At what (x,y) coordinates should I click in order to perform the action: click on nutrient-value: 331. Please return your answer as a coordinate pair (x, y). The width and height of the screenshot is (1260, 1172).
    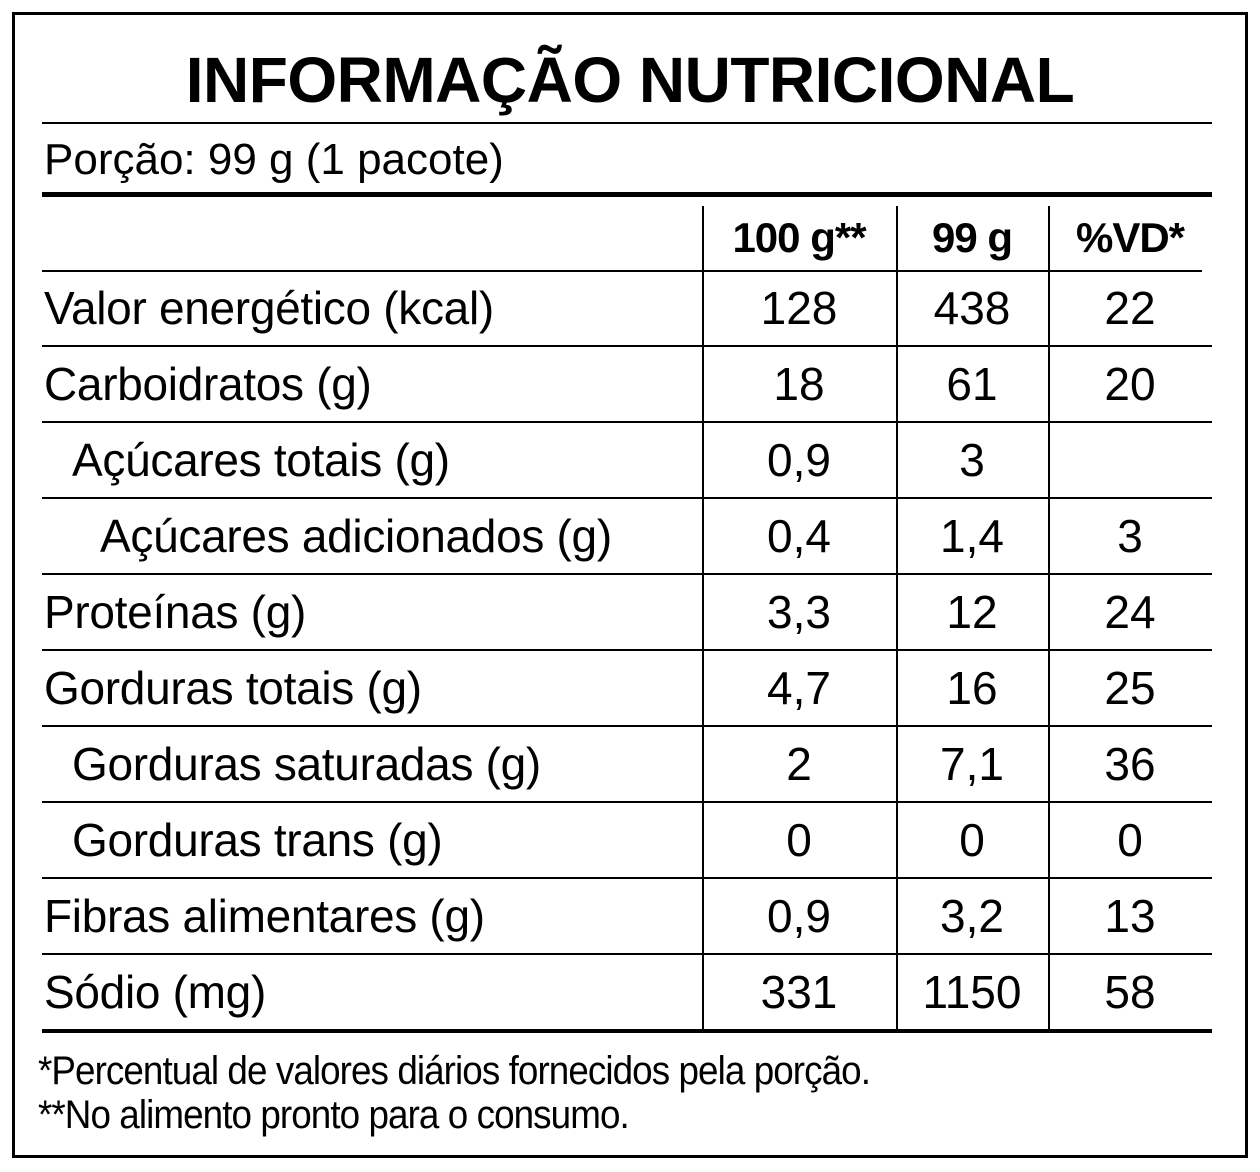
    Looking at the image, I should click on (799, 992).